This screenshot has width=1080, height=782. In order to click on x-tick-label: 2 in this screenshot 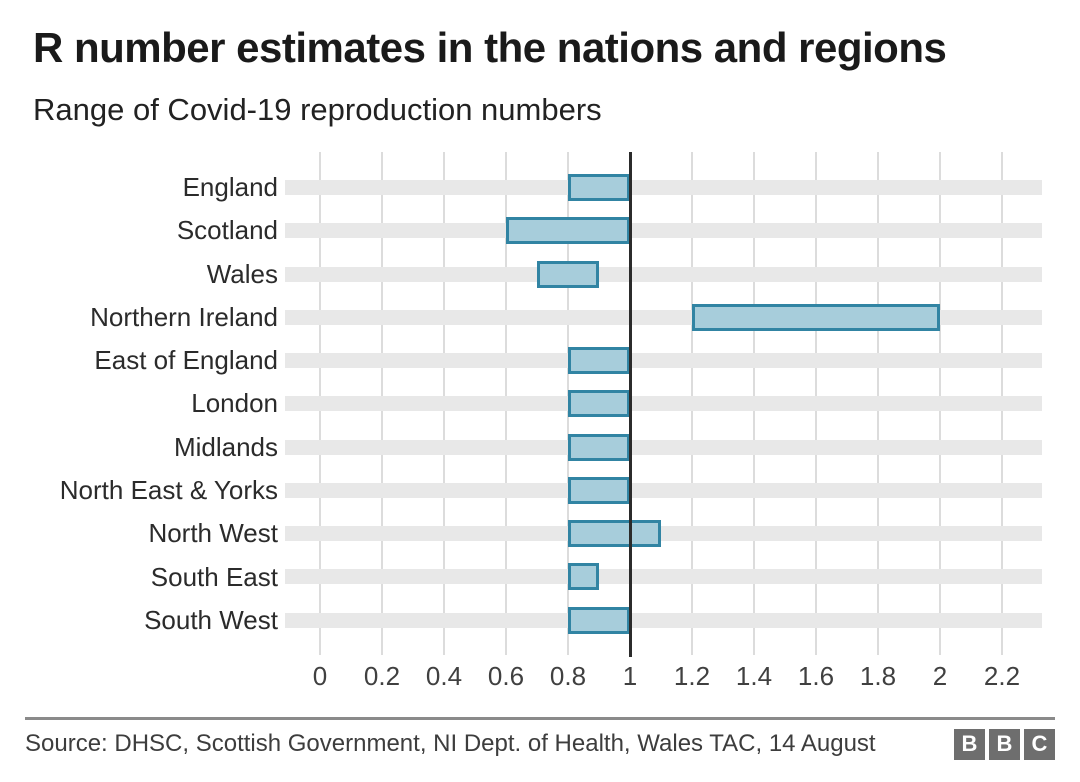, I will do `click(940, 676)`.